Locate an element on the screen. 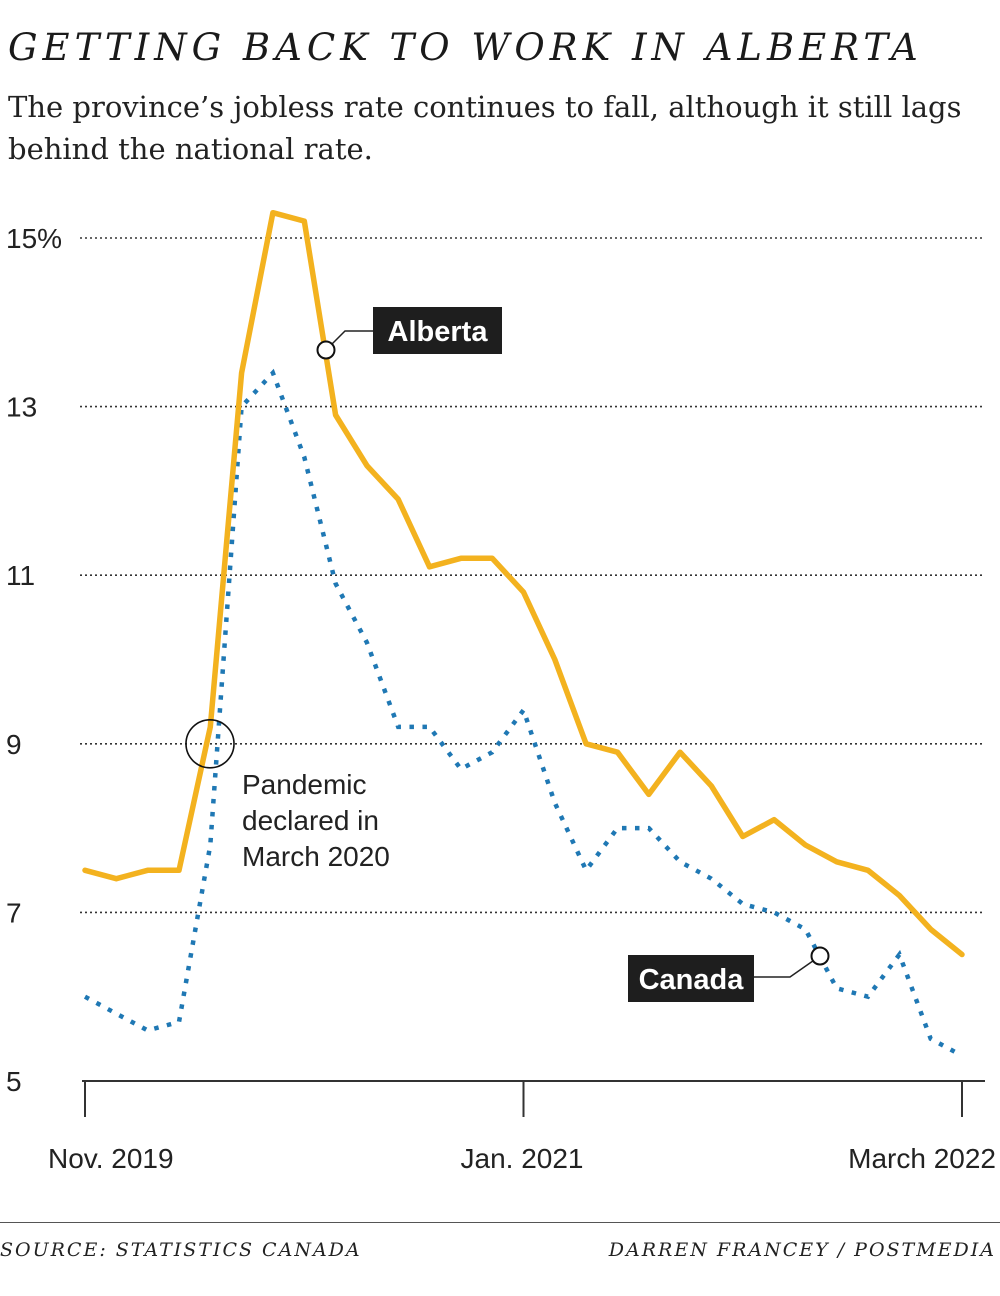 This screenshot has height=1296, width=1000. x-axis: Nov. 2019 Jan. 2021 March 2022 is located at coordinates (522, 1127).